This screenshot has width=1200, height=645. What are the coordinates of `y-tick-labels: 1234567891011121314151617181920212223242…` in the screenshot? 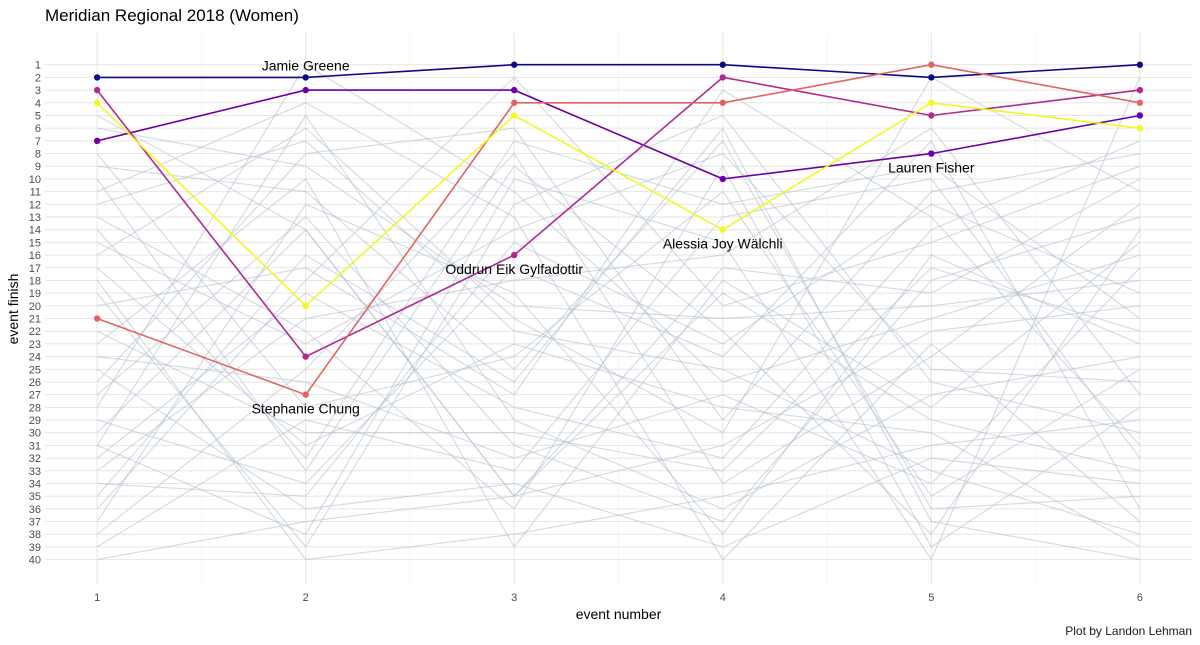 It's located at (35, 313).